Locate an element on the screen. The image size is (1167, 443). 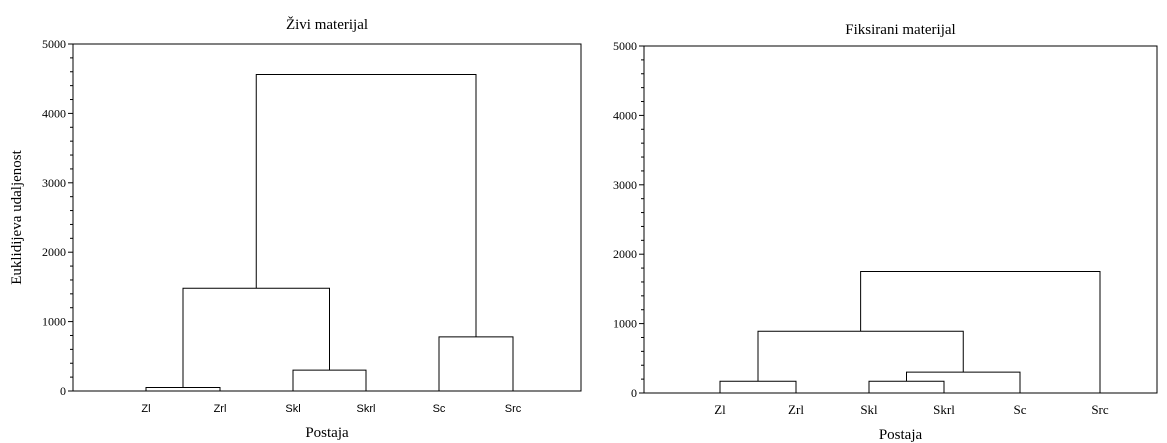
chart-title: Fiksirani materijal is located at coordinates (900, 30).